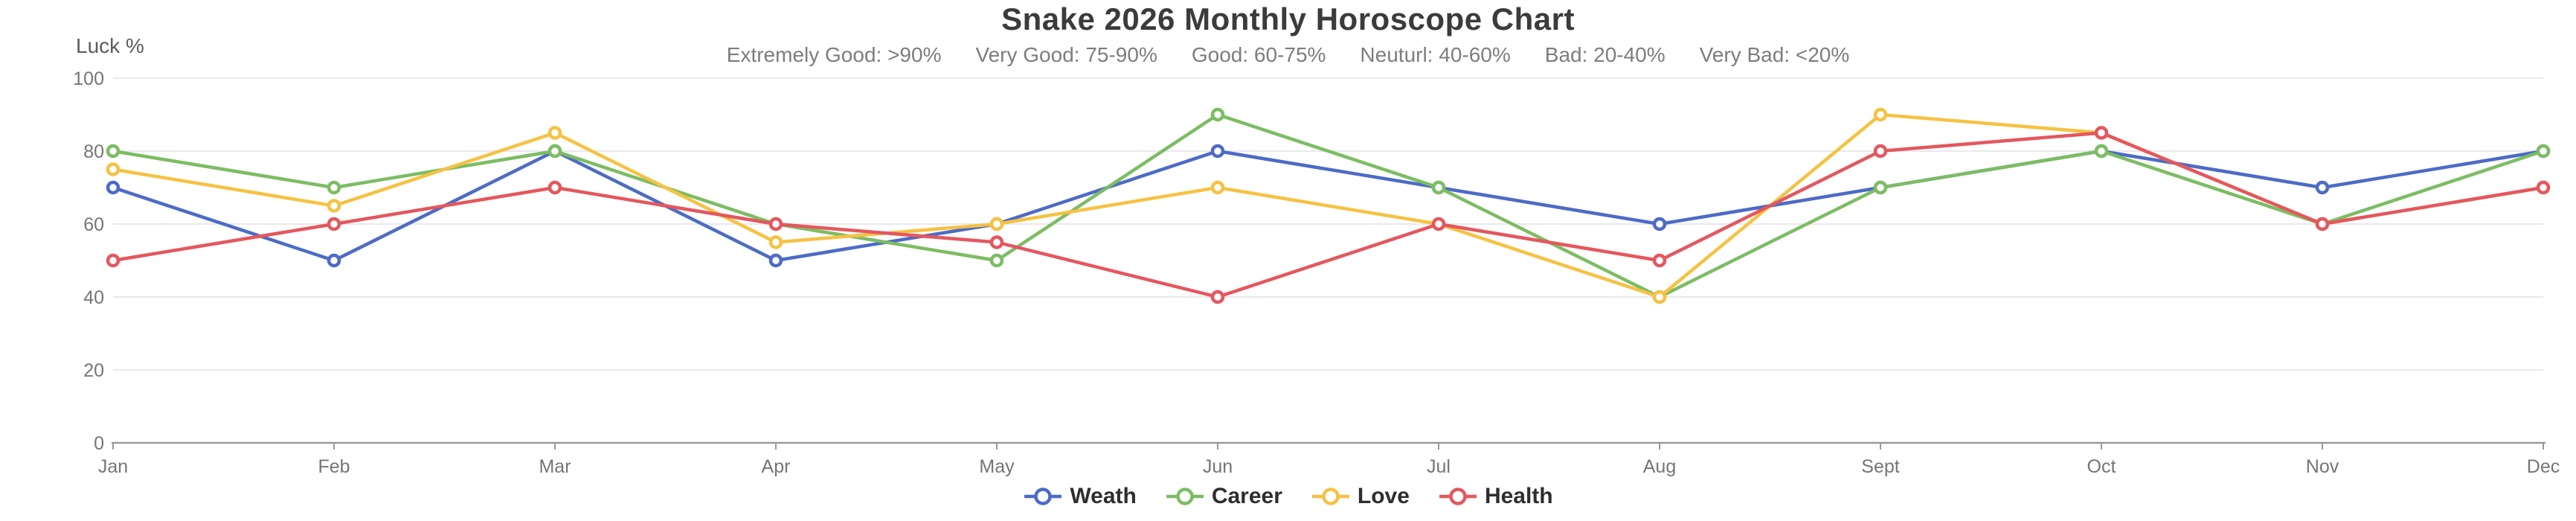 The height and width of the screenshot is (521, 2576). Describe the element at coordinates (110, 46) in the screenshot. I see `y-axis-title: Luck %` at that location.